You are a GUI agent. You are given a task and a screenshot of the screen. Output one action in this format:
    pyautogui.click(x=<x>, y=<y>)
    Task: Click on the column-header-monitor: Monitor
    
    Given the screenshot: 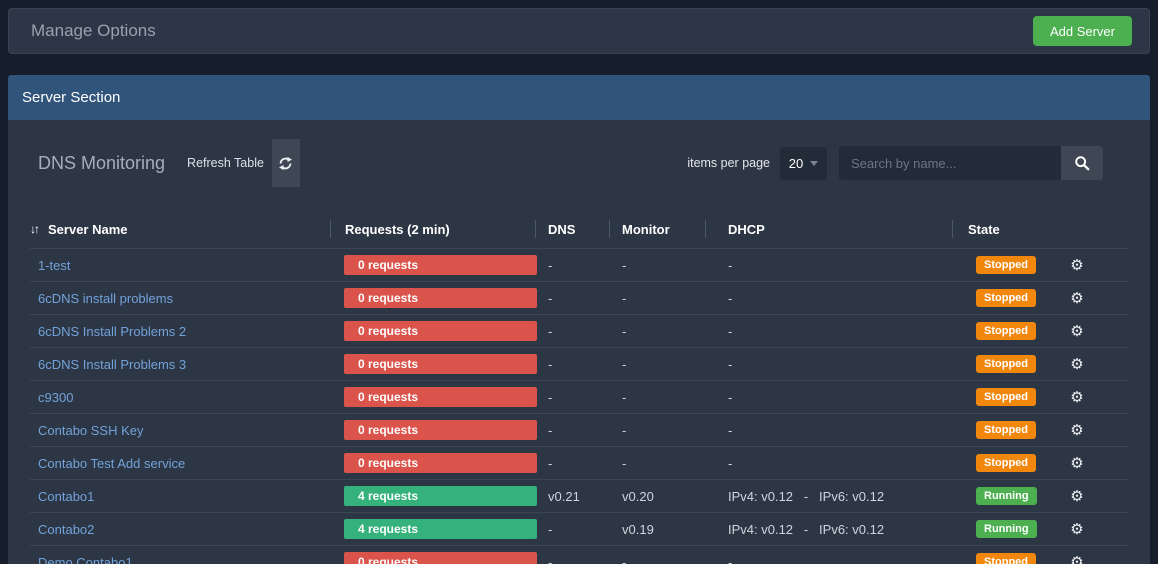 What is the action you would take?
    pyautogui.click(x=657, y=229)
    